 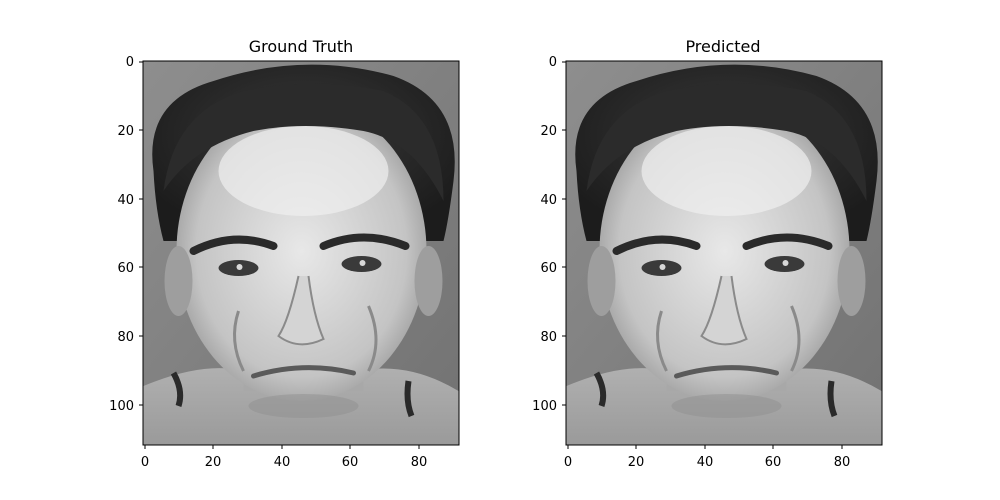 I want to click on panel-title: Predicted, so click(x=722, y=46).